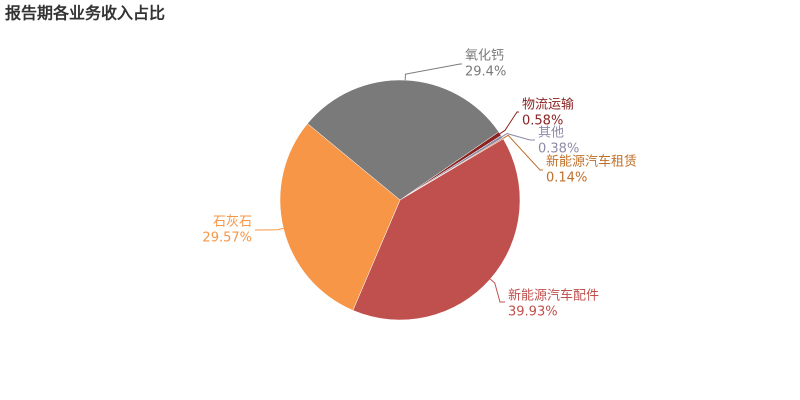  Describe the element at coordinates (542, 121) in the screenshot. I see `slice-value: 0.58%` at that location.